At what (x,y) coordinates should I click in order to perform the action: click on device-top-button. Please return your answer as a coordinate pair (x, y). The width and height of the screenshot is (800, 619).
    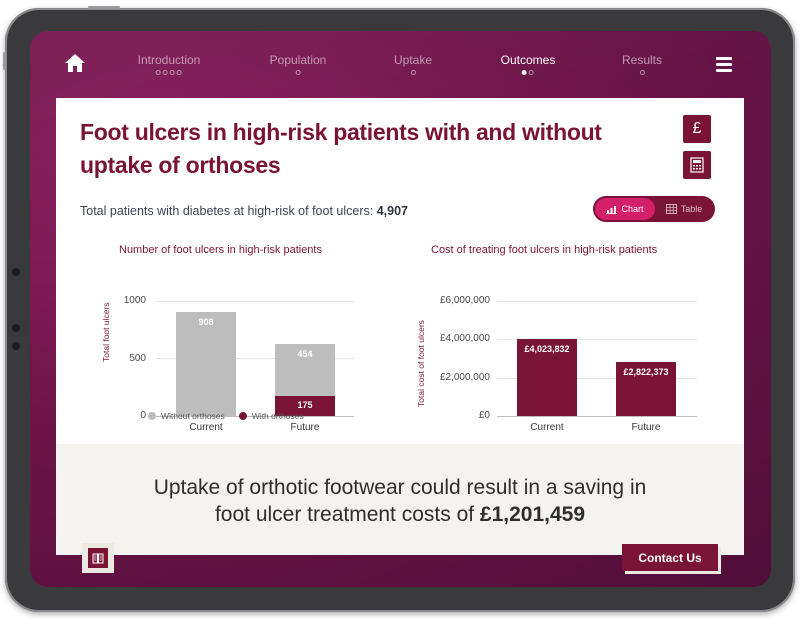
    Looking at the image, I should click on (104, 7).